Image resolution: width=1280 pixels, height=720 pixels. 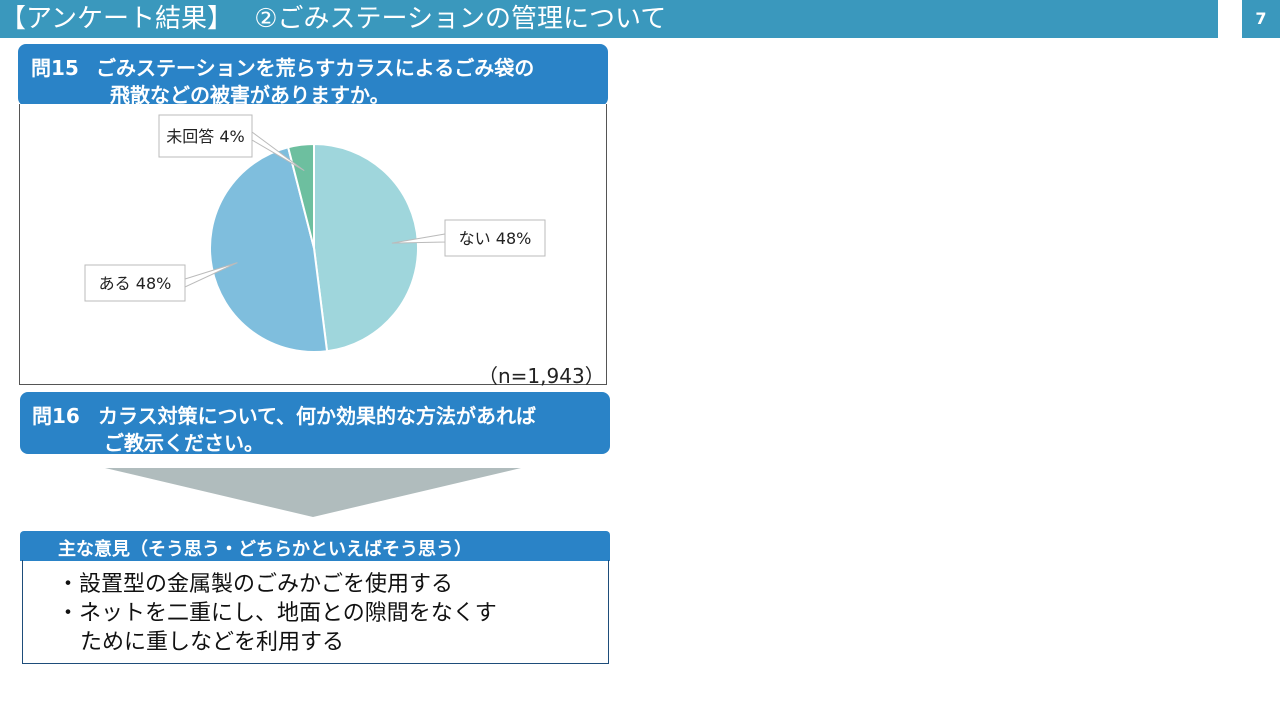 What do you see at coordinates (184, 443) in the screenshot?
I see `question-16-text-line2: ご教示ください。` at bounding box center [184, 443].